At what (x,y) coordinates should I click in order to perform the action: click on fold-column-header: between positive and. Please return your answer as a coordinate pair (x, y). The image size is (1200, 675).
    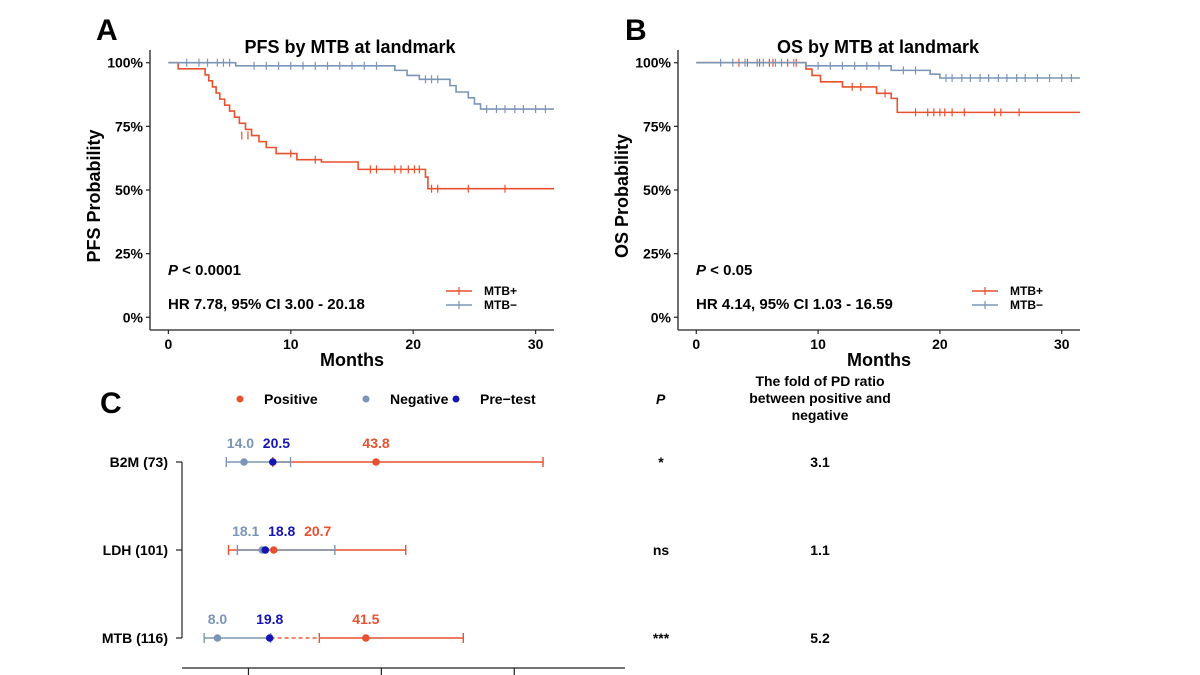
    Looking at the image, I should click on (820, 398).